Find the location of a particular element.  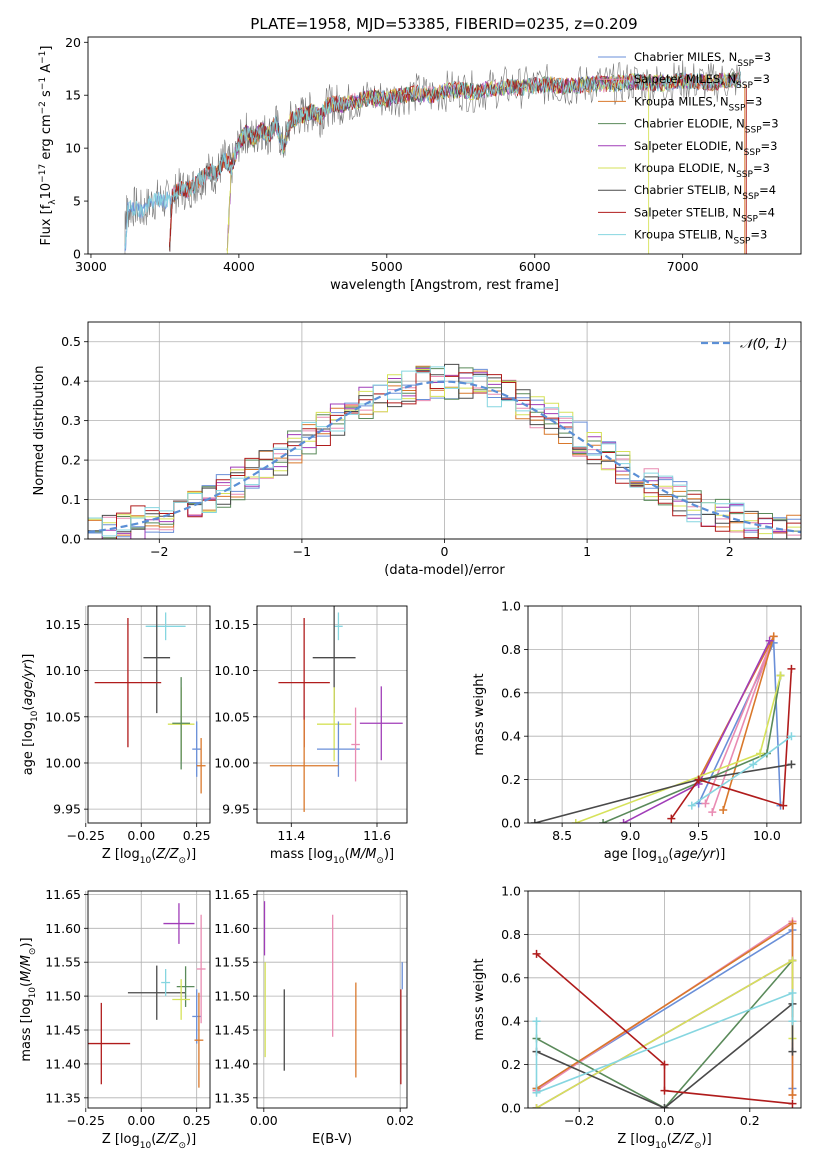

label-part: Kroupa MILES, N is located at coordinates (681, 101).